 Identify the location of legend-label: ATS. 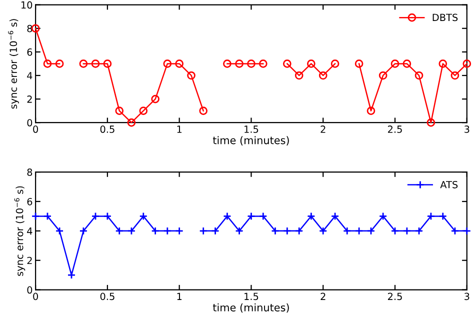
(449, 184).